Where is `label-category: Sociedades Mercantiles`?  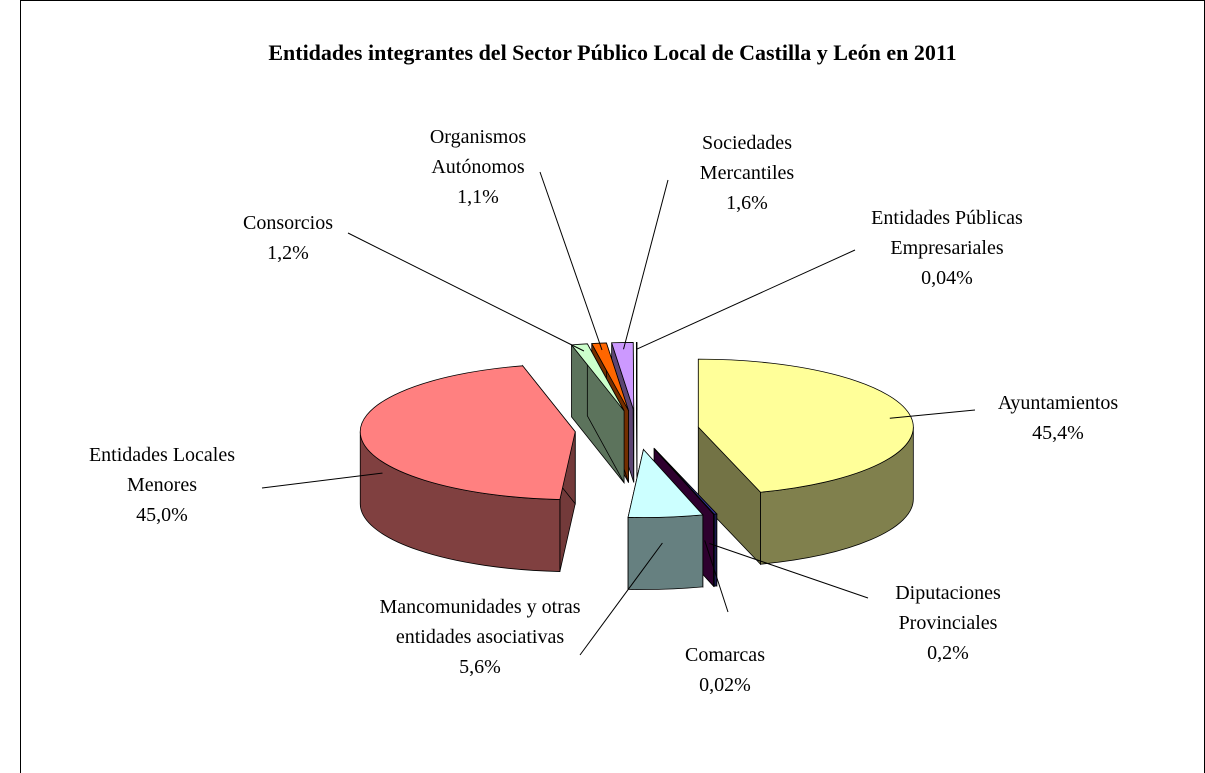 label-category: Sociedades Mercantiles is located at coordinates (747, 158).